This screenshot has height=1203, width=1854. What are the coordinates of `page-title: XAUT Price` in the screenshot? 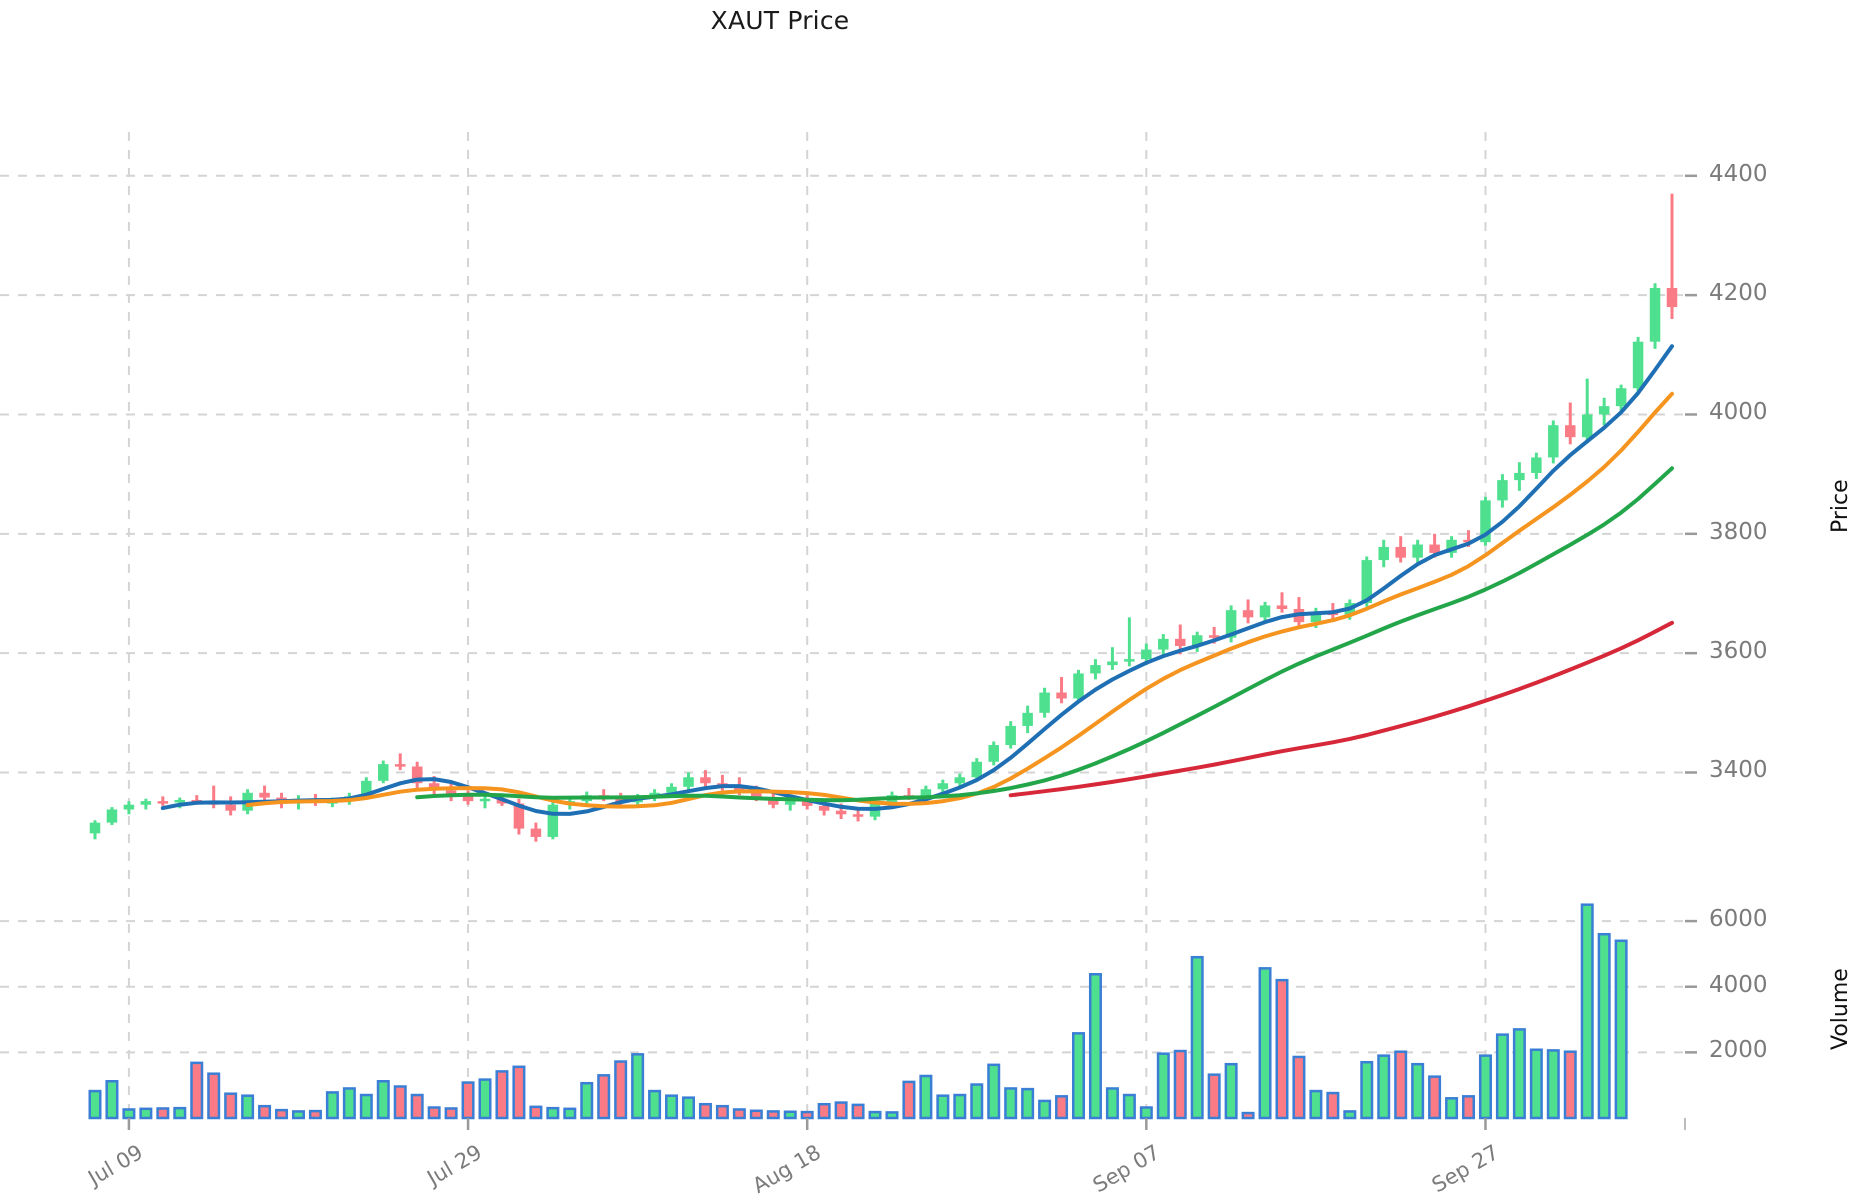 It's located at (780, 20).